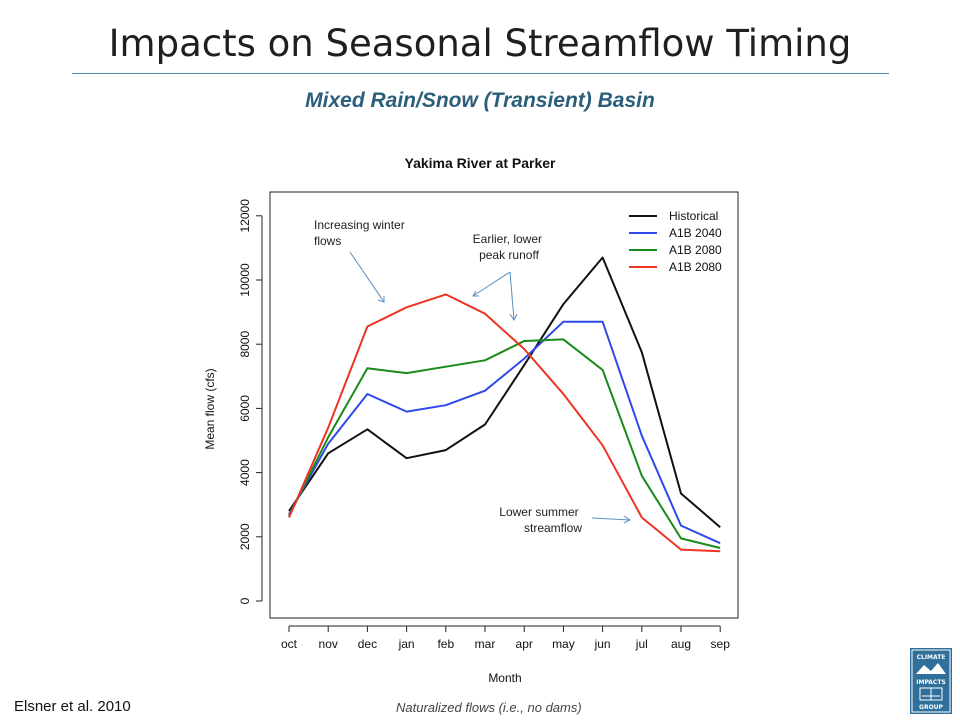 The image size is (960, 720). I want to click on annotation-peak-line-1: Earlier, lower, so click(507, 239).